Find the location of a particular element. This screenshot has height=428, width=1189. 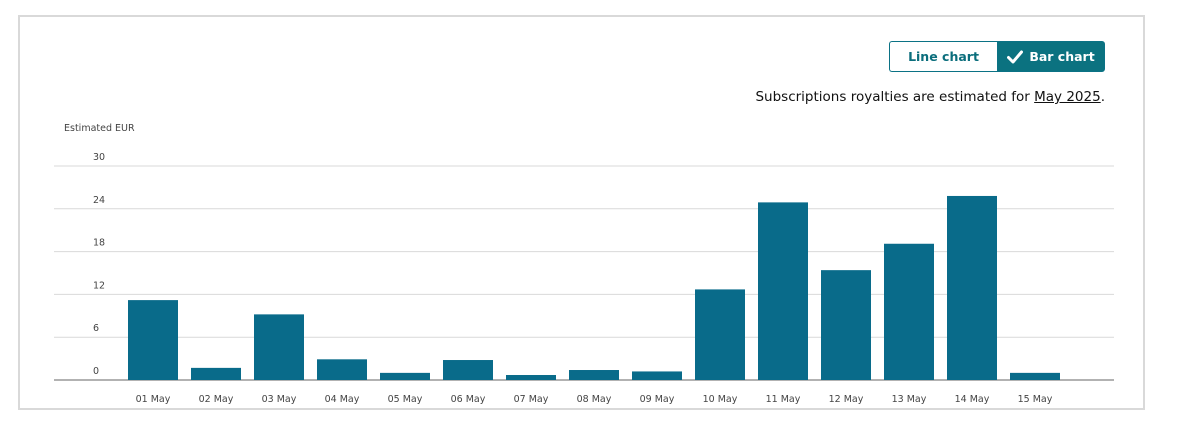

y-tick-label: 18 is located at coordinates (99, 243).